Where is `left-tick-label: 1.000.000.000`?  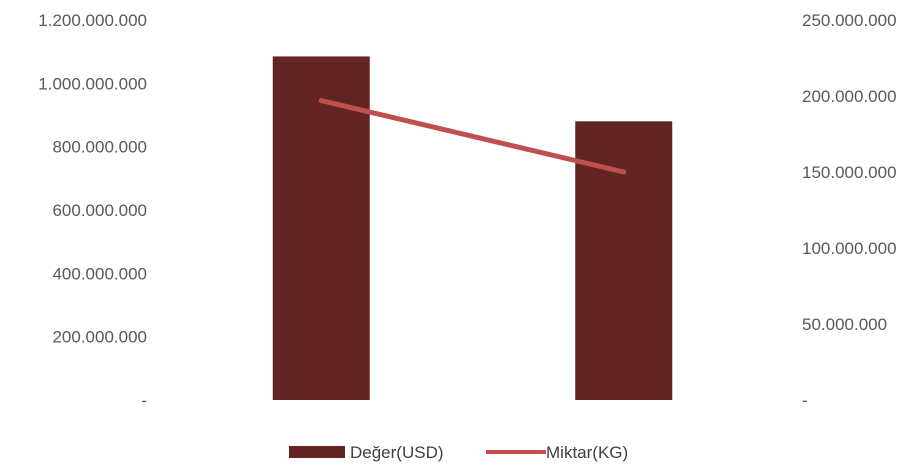
left-tick-label: 1.000.000.000 is located at coordinates (92, 83).